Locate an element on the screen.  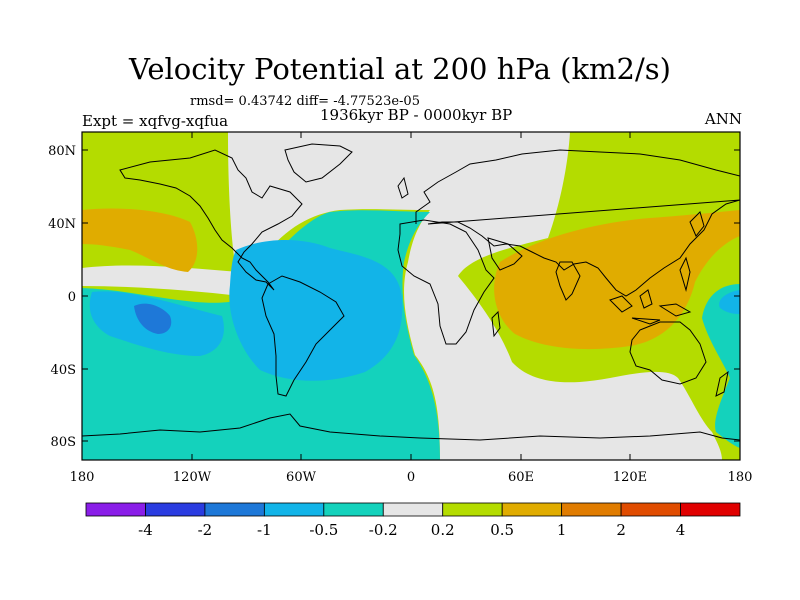
lon-tick: 0 is located at coordinates (411, 477).